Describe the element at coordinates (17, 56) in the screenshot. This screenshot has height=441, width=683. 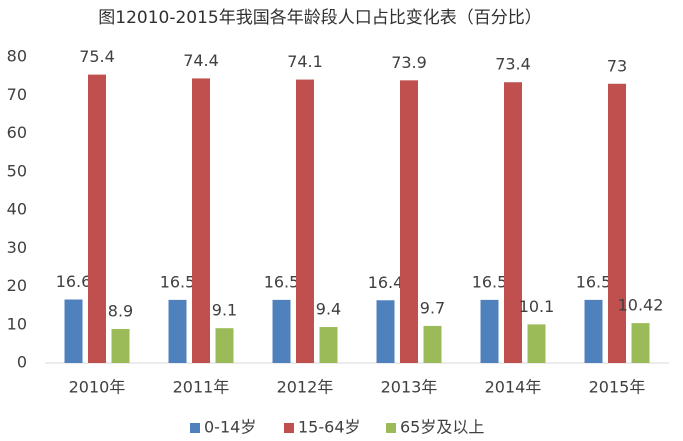
I see `y-tick-label: 80` at that location.